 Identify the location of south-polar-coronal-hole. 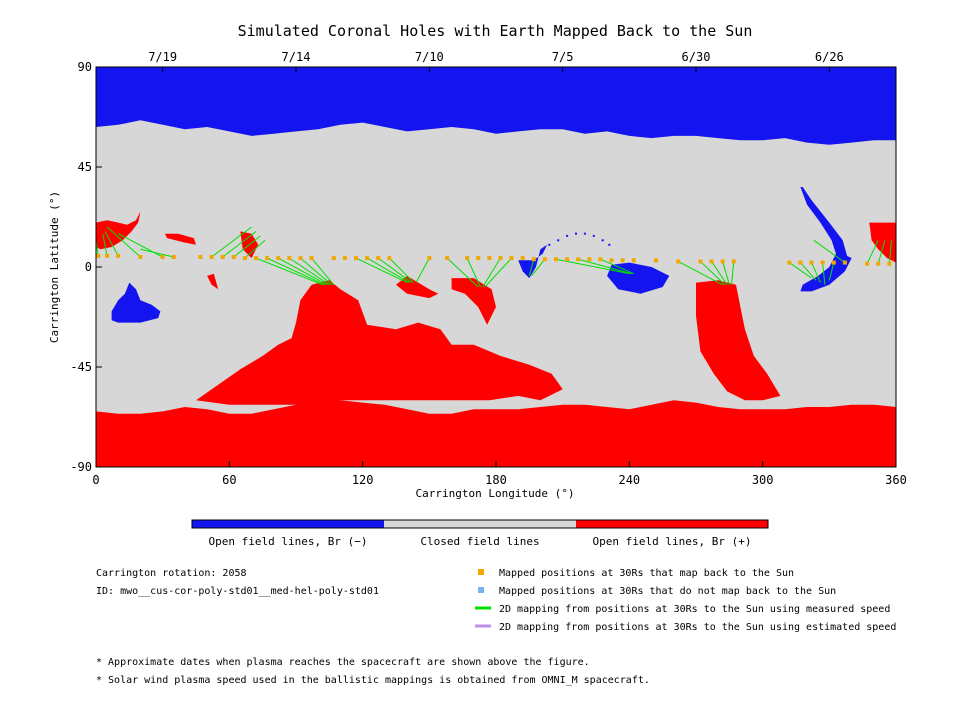
(496, 433).